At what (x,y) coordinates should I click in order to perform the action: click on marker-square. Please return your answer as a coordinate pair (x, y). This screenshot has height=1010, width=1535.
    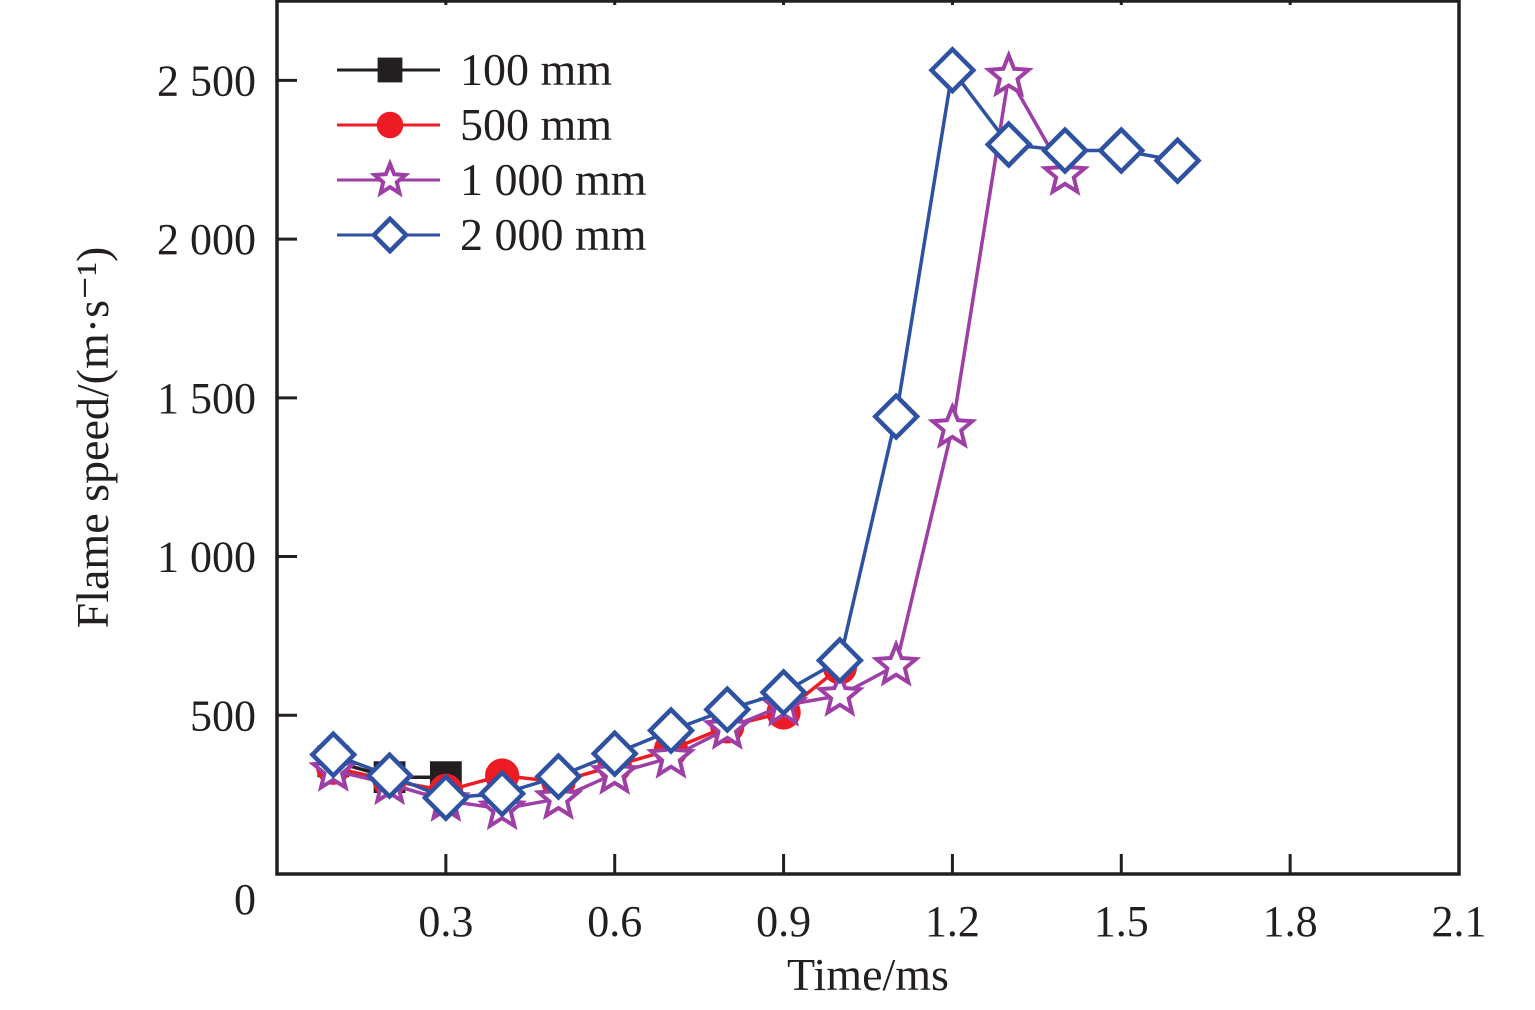
    Looking at the image, I should click on (390, 70).